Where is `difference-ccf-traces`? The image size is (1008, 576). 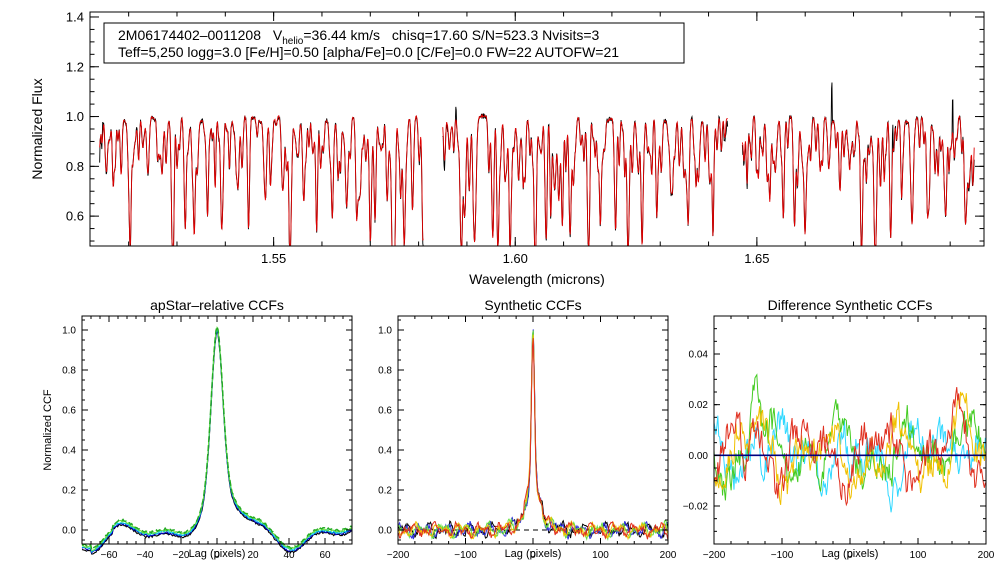 difference-ccf-traces is located at coordinates (849, 443).